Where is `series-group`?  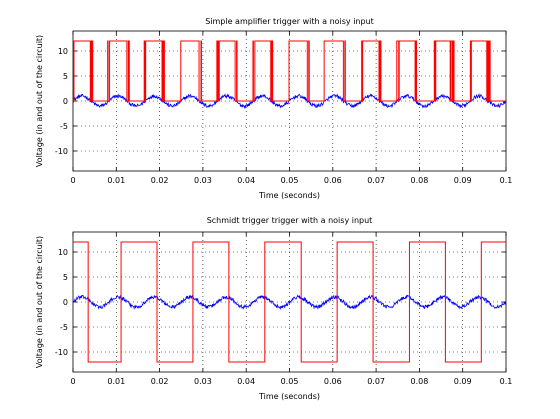 series-group is located at coordinates (289, 75).